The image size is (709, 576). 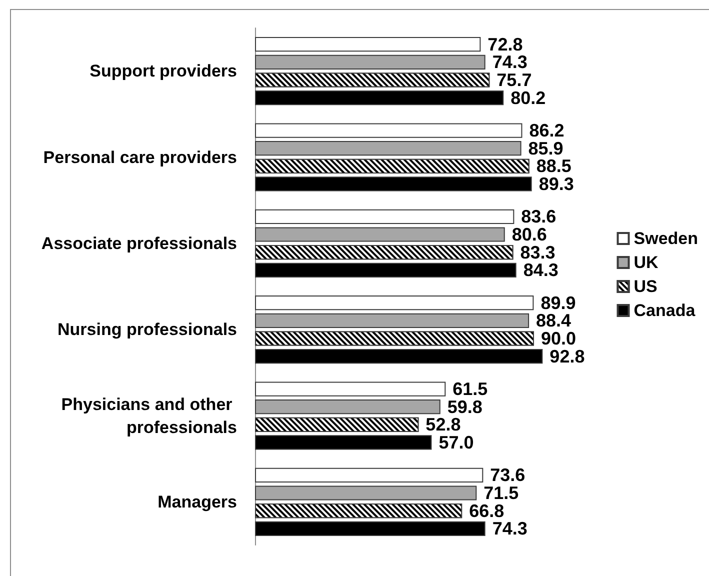 I want to click on data-label: 52.8, so click(x=443, y=424).